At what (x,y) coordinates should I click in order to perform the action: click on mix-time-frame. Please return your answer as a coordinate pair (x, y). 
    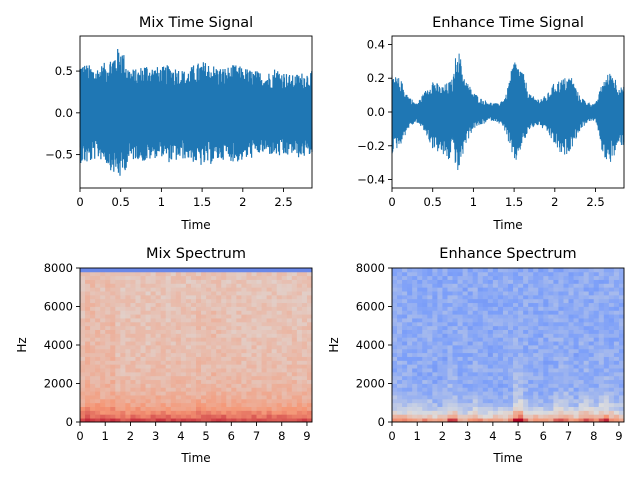
    Looking at the image, I should click on (196, 112).